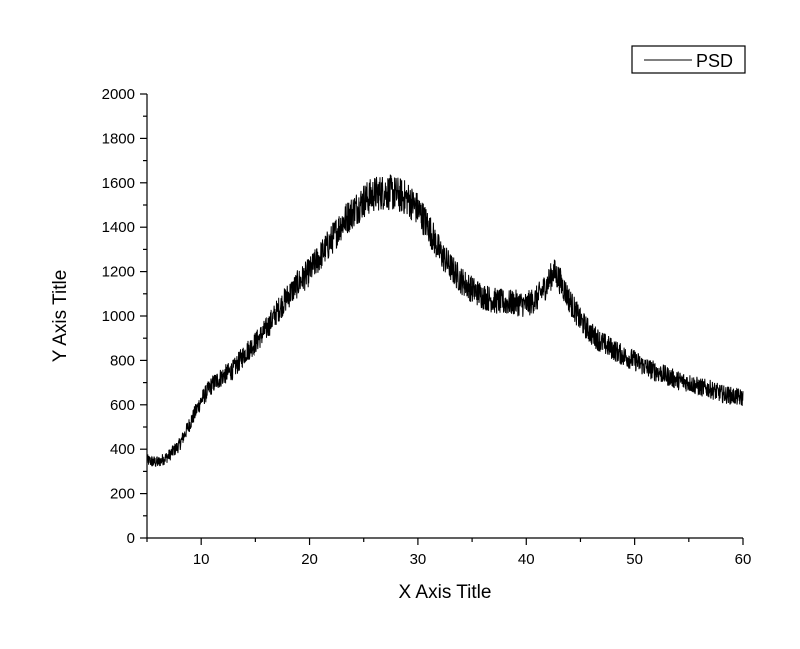 The width and height of the screenshot is (800, 649). I want to click on y-tick-label: 1600, so click(118, 183).